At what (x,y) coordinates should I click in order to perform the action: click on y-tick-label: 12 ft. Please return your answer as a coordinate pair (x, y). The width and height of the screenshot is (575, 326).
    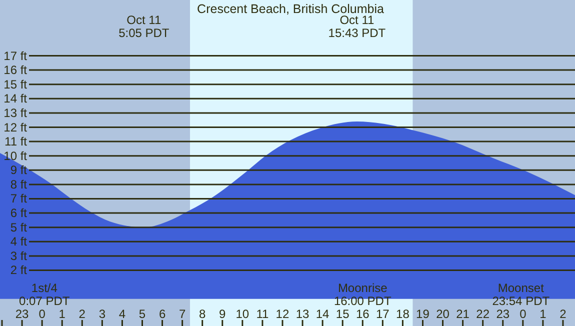
    Looking at the image, I should click on (16, 127).